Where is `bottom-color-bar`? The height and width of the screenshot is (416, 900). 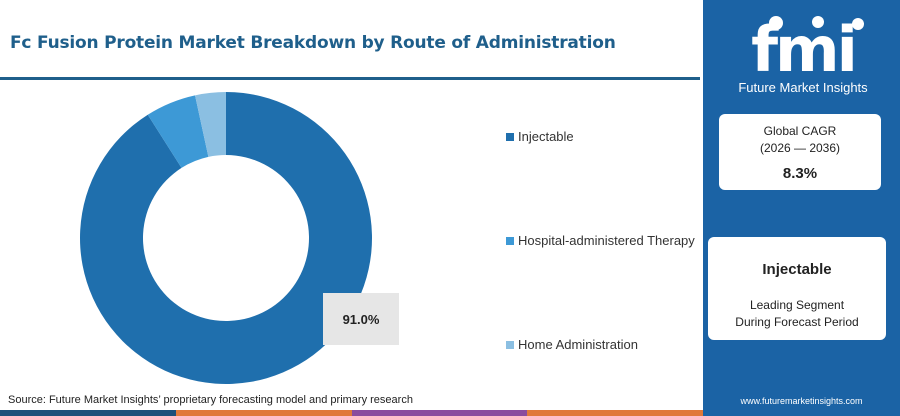
bottom-color-bar is located at coordinates (351, 413).